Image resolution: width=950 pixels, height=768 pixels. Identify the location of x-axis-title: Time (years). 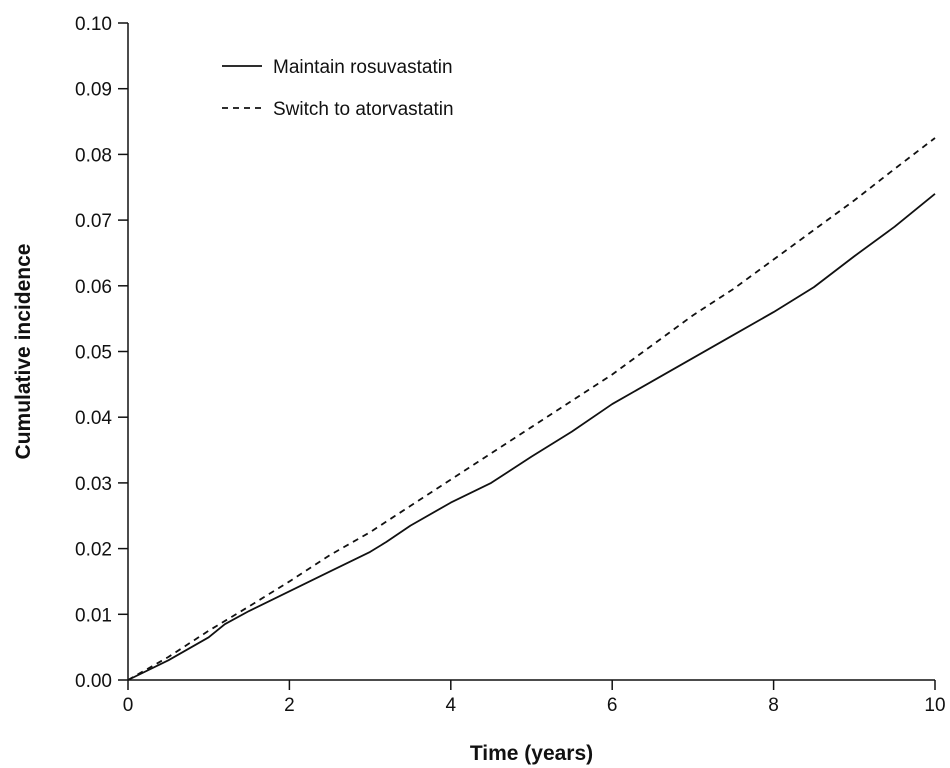
(531, 753).